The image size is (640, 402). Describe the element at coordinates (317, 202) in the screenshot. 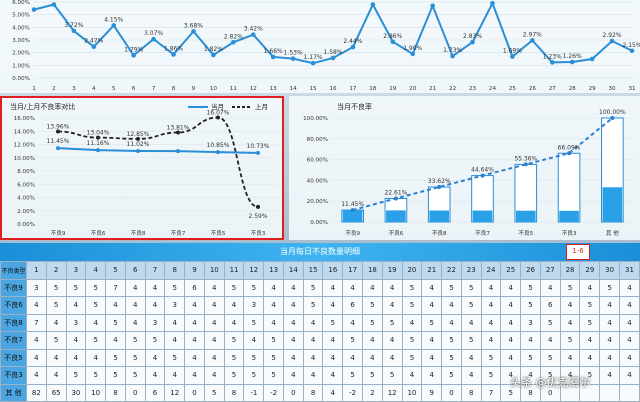

I see `y-tick-label: 20.00%` at that location.